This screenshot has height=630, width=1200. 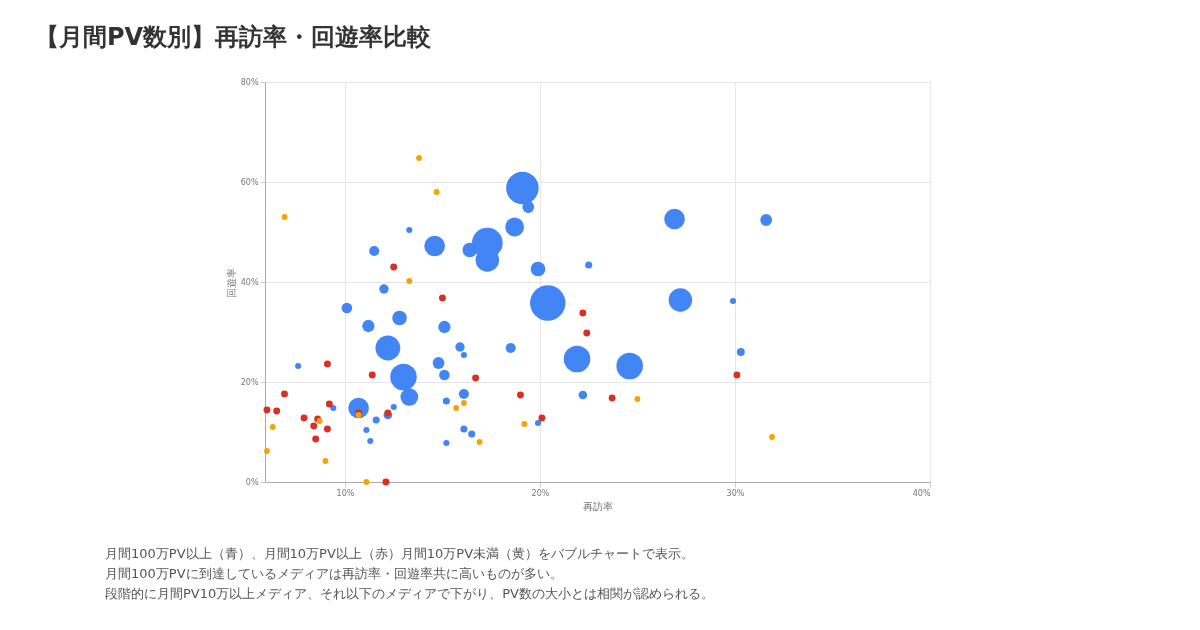 What do you see at coordinates (231, 282) in the screenshot?
I see `y-axis-title: 回遊率` at bounding box center [231, 282].